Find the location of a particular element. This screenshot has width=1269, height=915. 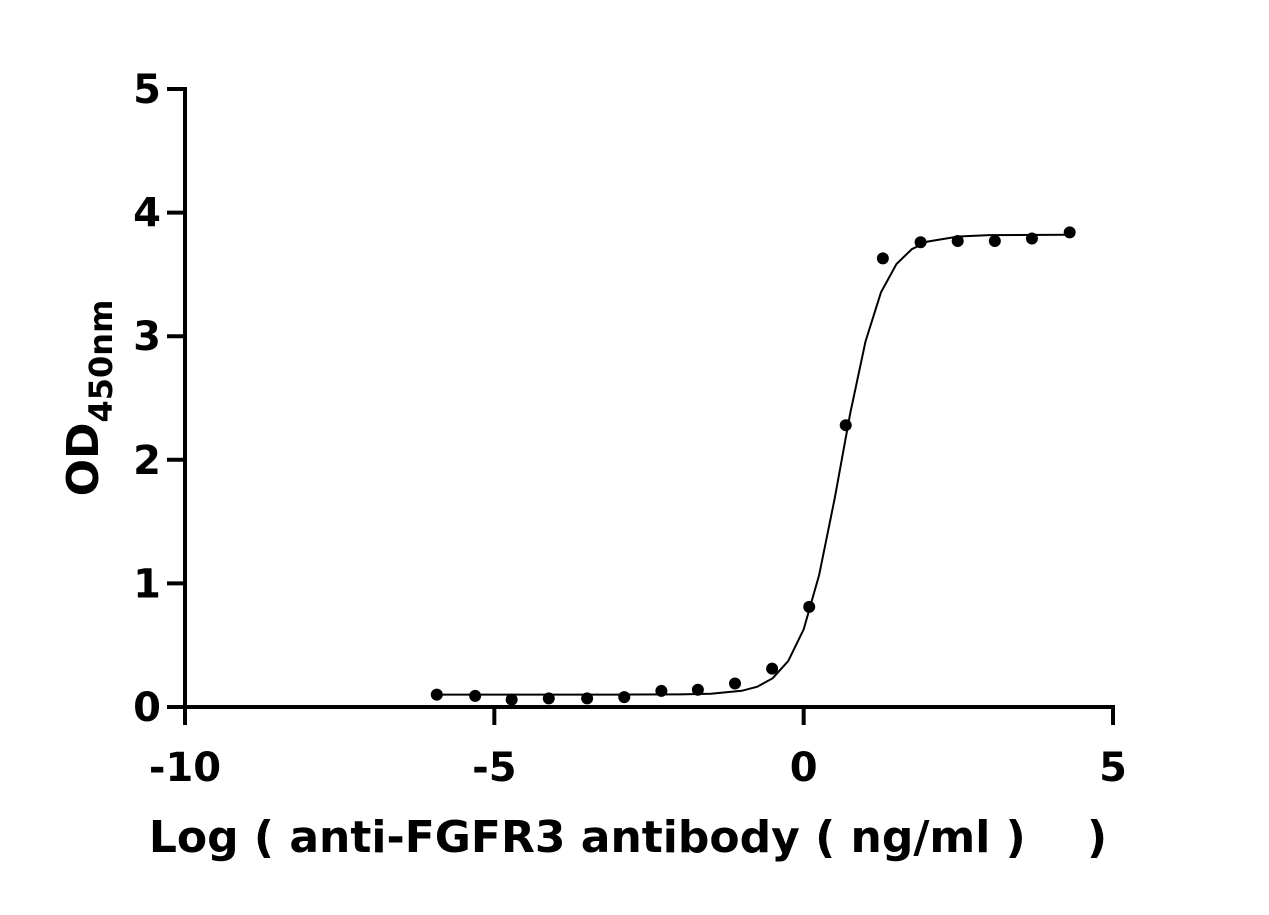

y-axis-label-main: OD is located at coordinates (83, 459).